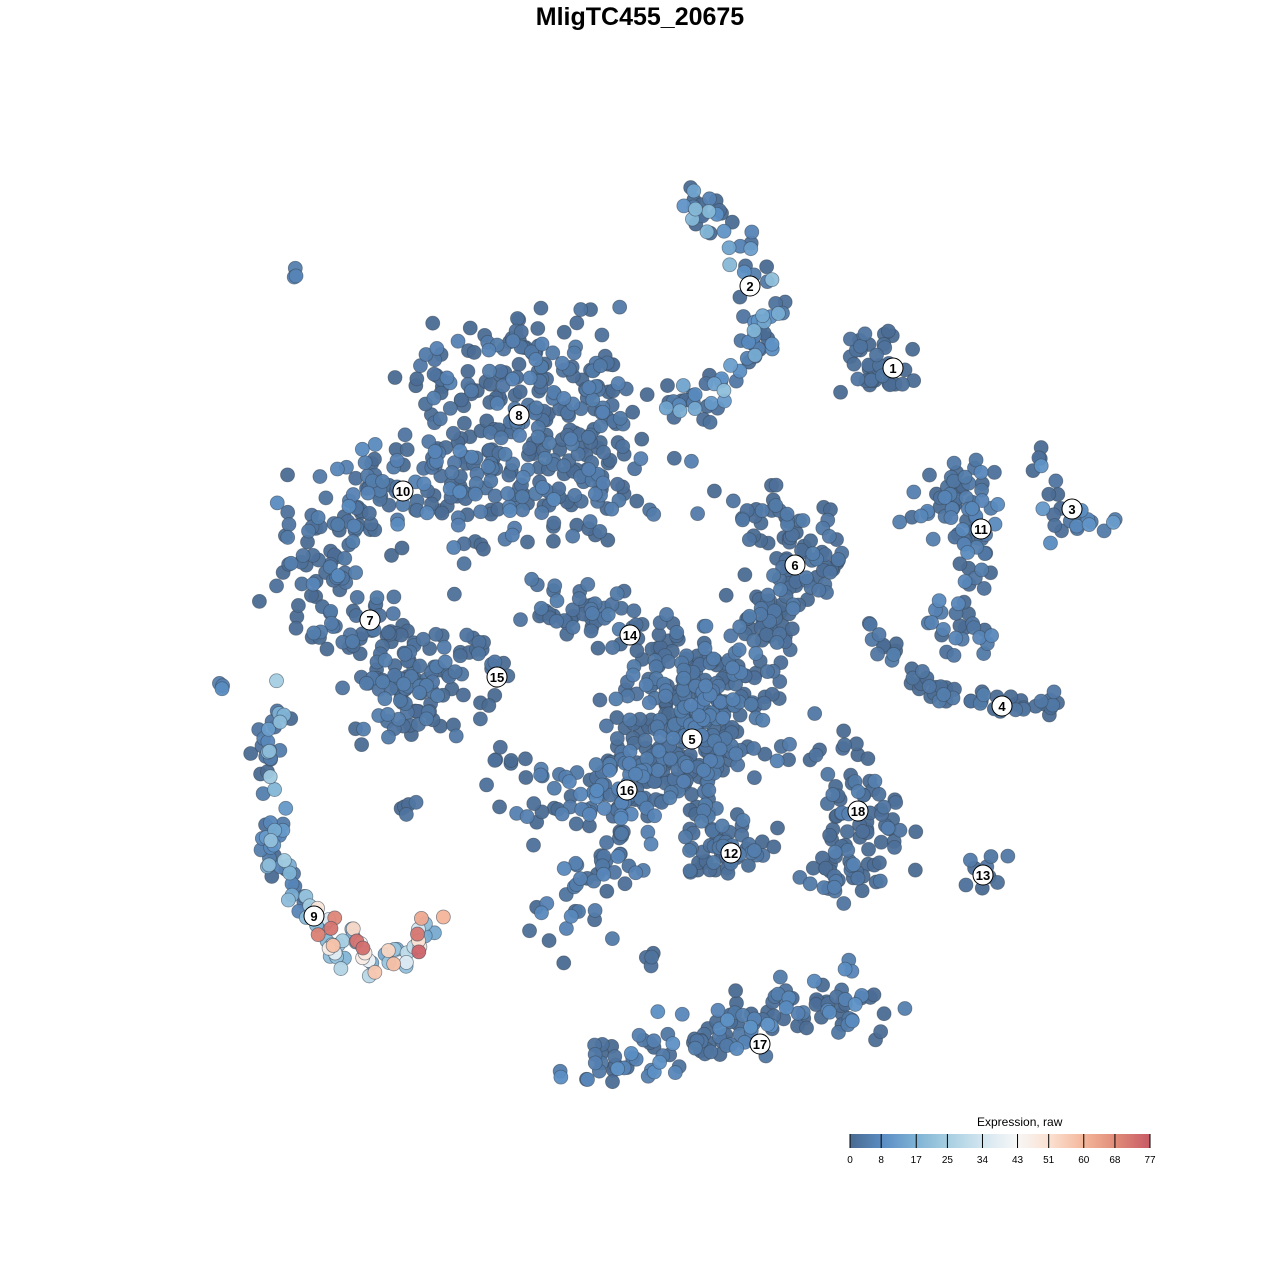 The width and height of the screenshot is (1280, 1280). I want to click on cluster-label-9: 9, so click(314, 916).